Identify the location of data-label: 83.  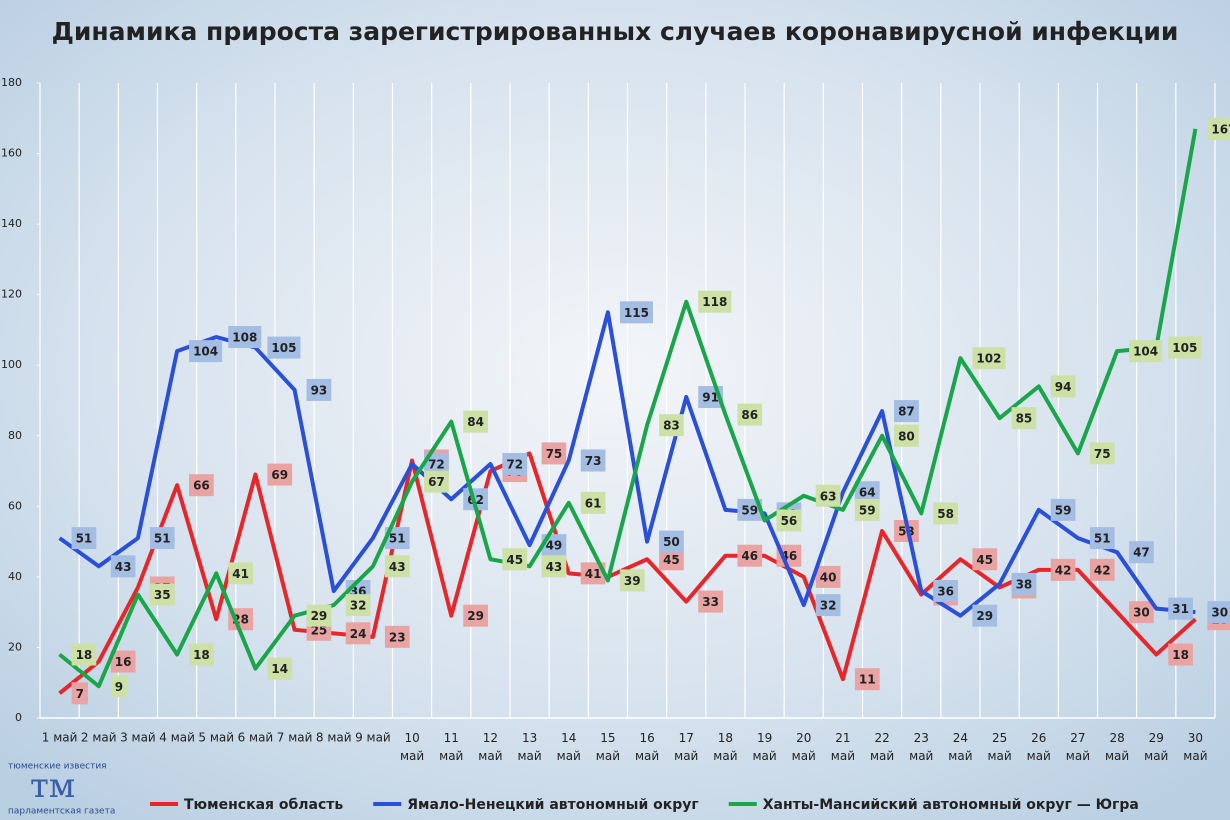
(671, 425).